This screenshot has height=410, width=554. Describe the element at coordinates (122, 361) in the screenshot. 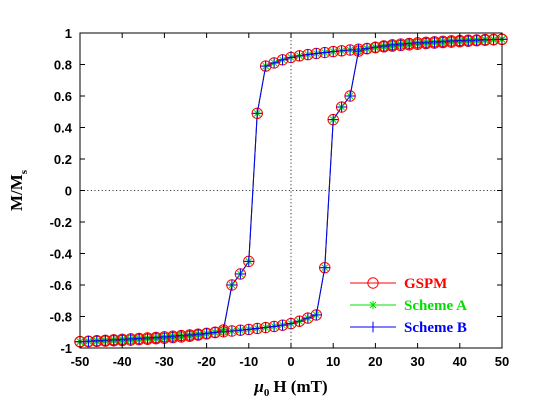

I see `x-tick-label: -40` at that location.